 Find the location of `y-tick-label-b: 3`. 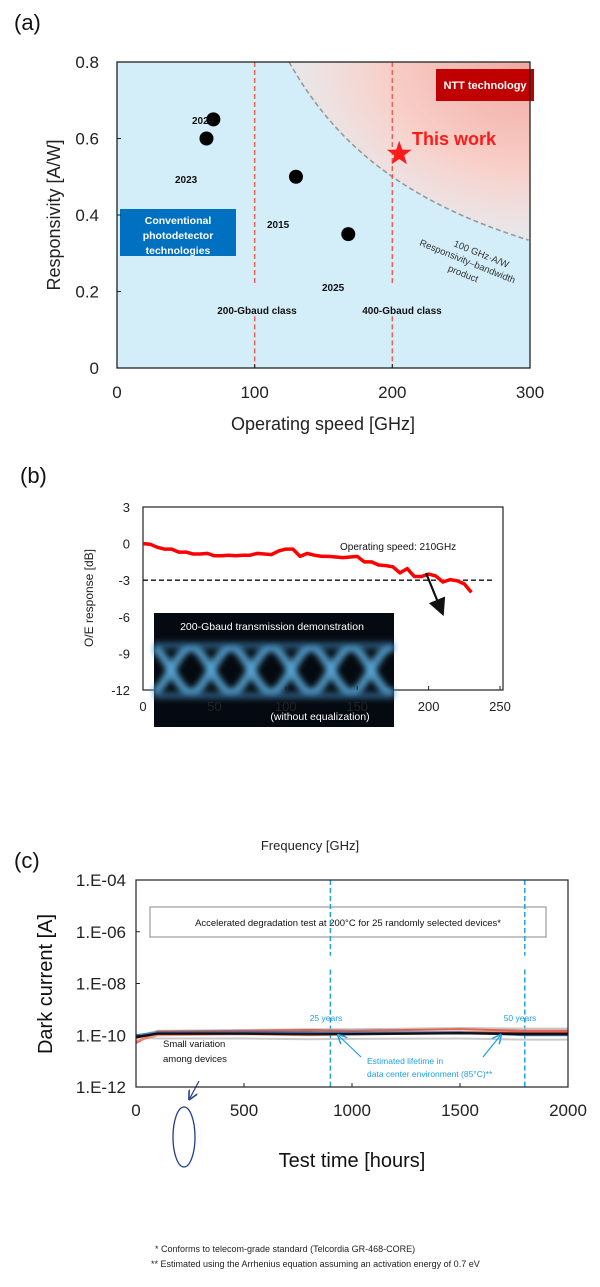

y-tick-label-b: 3 is located at coordinates (126, 507).